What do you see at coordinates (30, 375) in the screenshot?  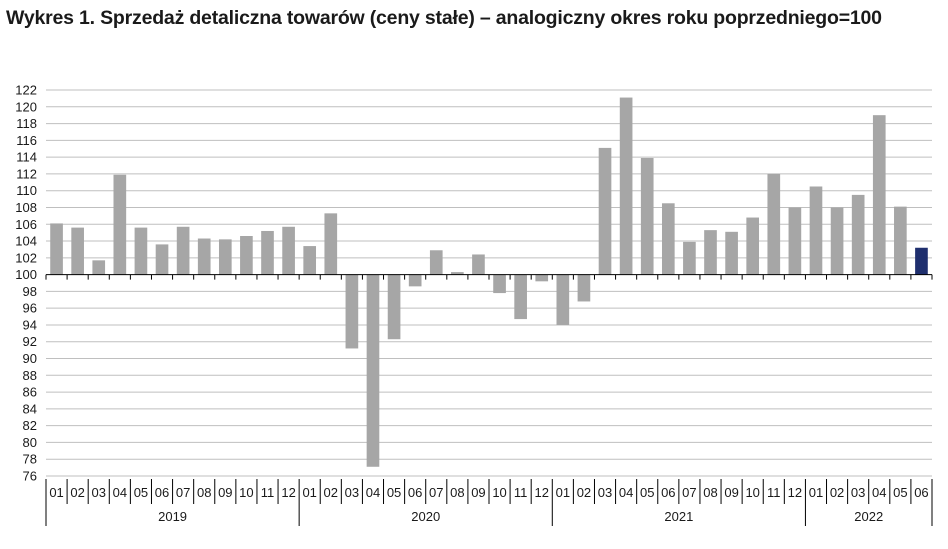 I see `y-tick-label: 88` at bounding box center [30, 375].